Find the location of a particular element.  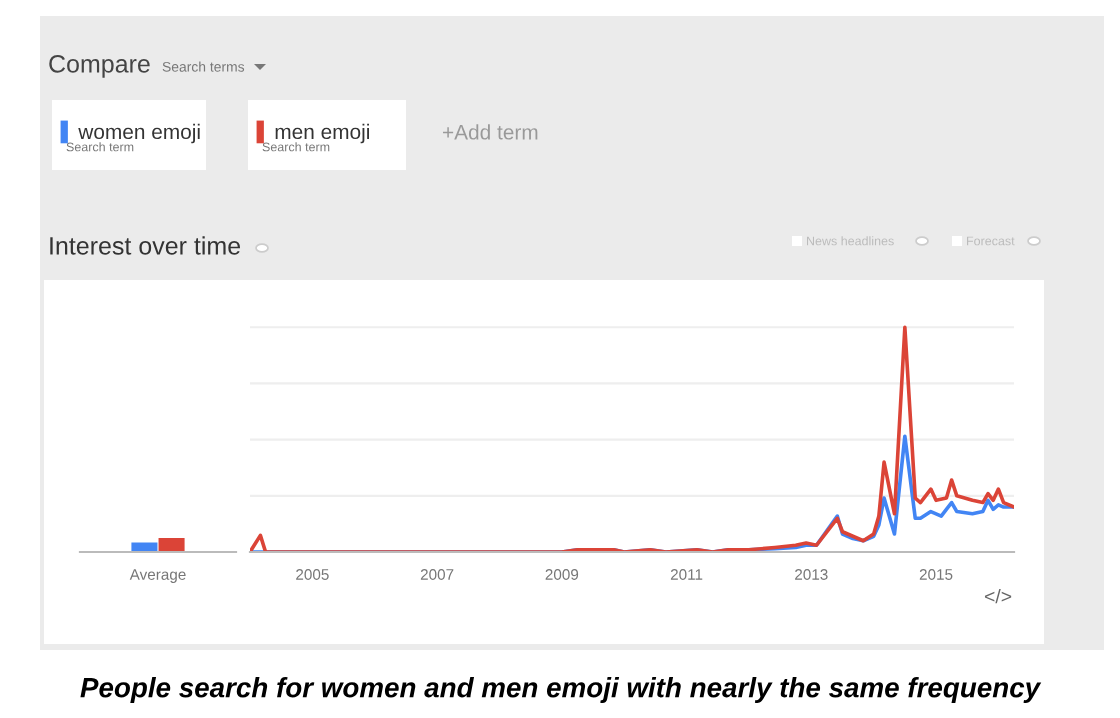

text: Compare is located at coordinates (99, 66).